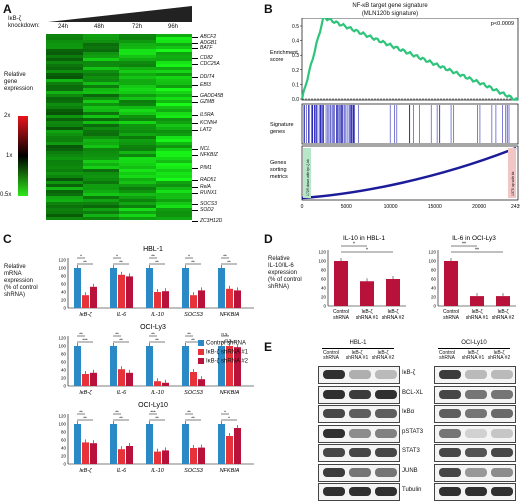 The width and height of the screenshot is (520, 501). What do you see at coordinates (206, 48) in the screenshot?
I see `gene-label: BATF` at bounding box center [206, 48].